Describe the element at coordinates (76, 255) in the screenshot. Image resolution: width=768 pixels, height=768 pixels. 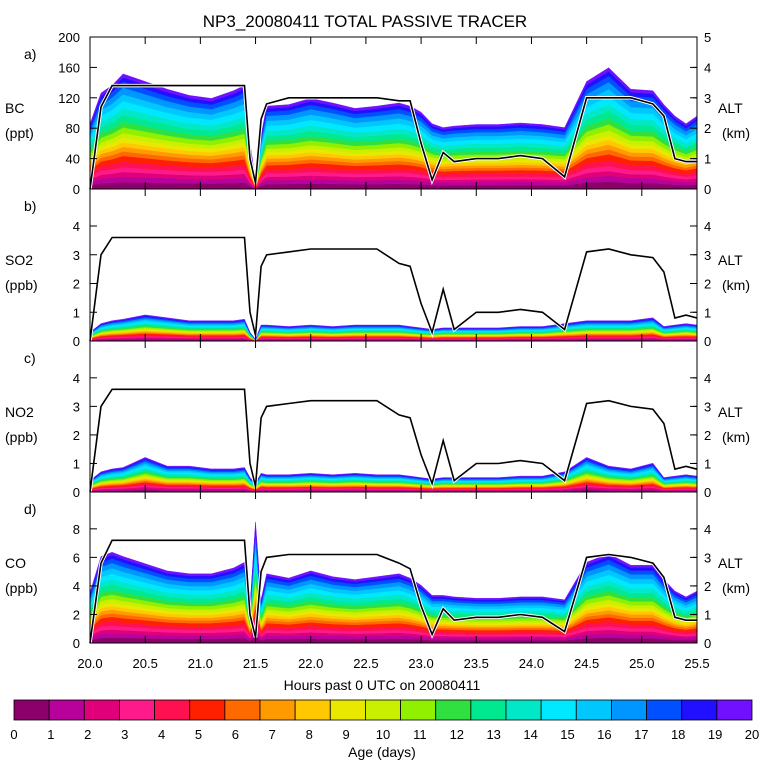
I see `y-tick-label: 3` at that location.